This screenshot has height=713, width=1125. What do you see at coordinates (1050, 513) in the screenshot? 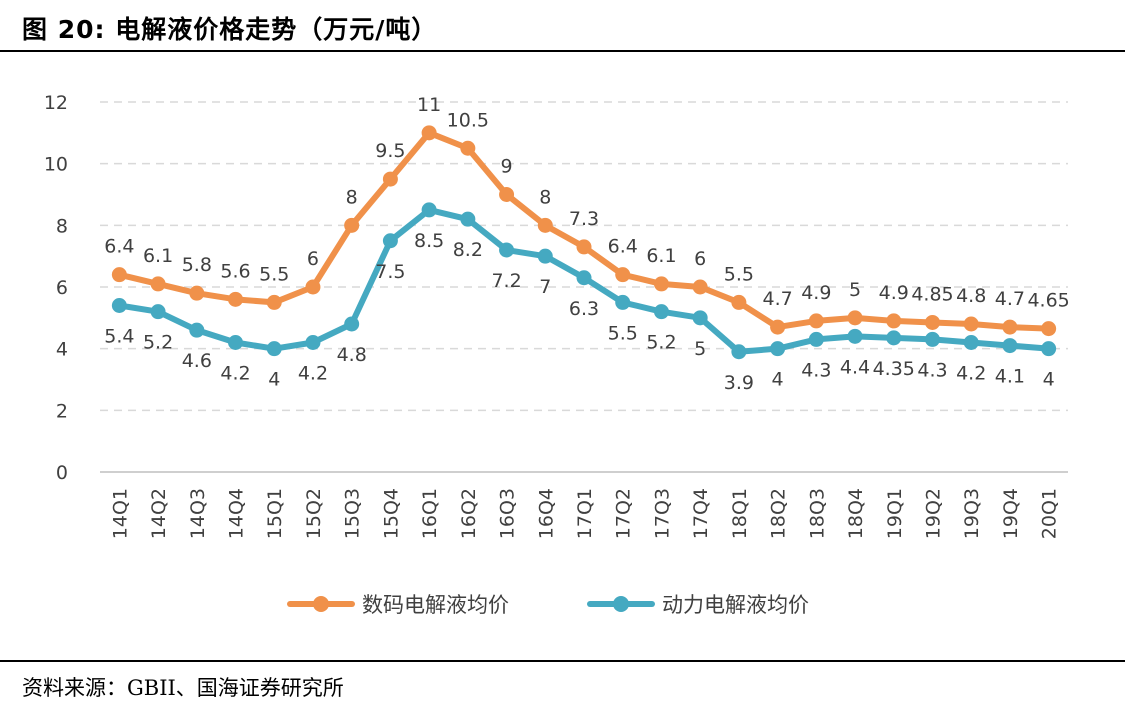
I see `x-tick-label: 20Q1` at bounding box center [1050, 513].